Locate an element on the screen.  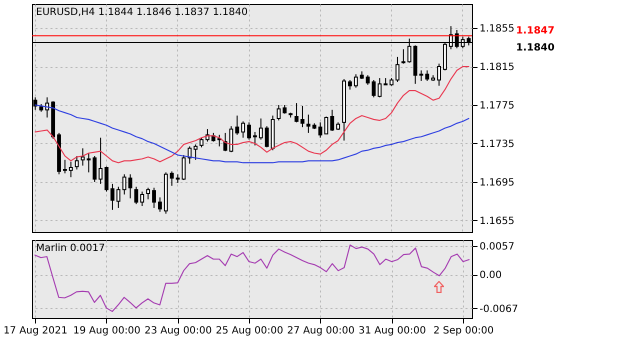
x-tick-label: 31 Aug 00:00 is located at coordinates (392, 331).